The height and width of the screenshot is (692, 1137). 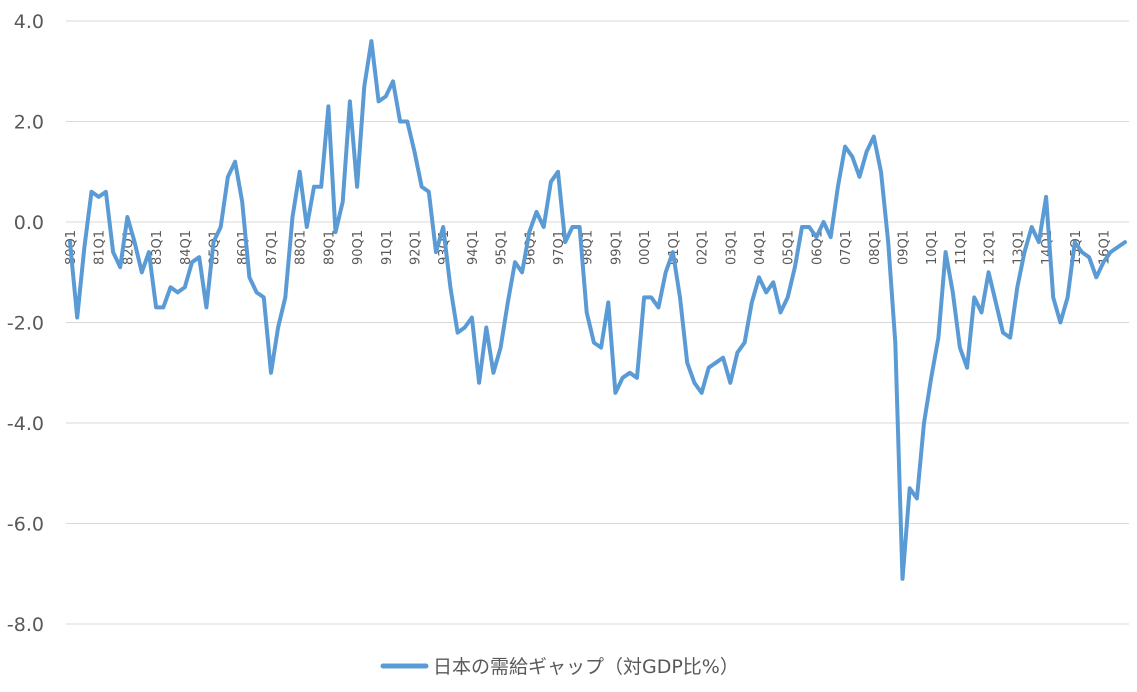 I want to click on legend: 日本の需給ギャップ（対GDP比%）, so click(x=559, y=667).